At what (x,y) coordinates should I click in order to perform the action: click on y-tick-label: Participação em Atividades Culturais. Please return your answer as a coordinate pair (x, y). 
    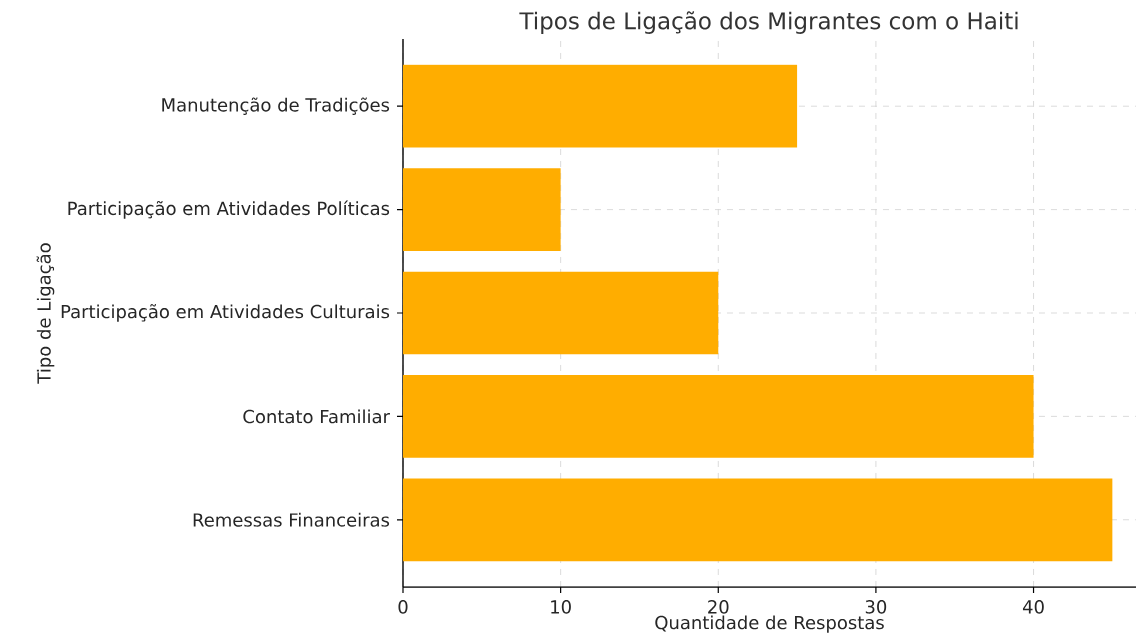
    Looking at the image, I should click on (225, 313).